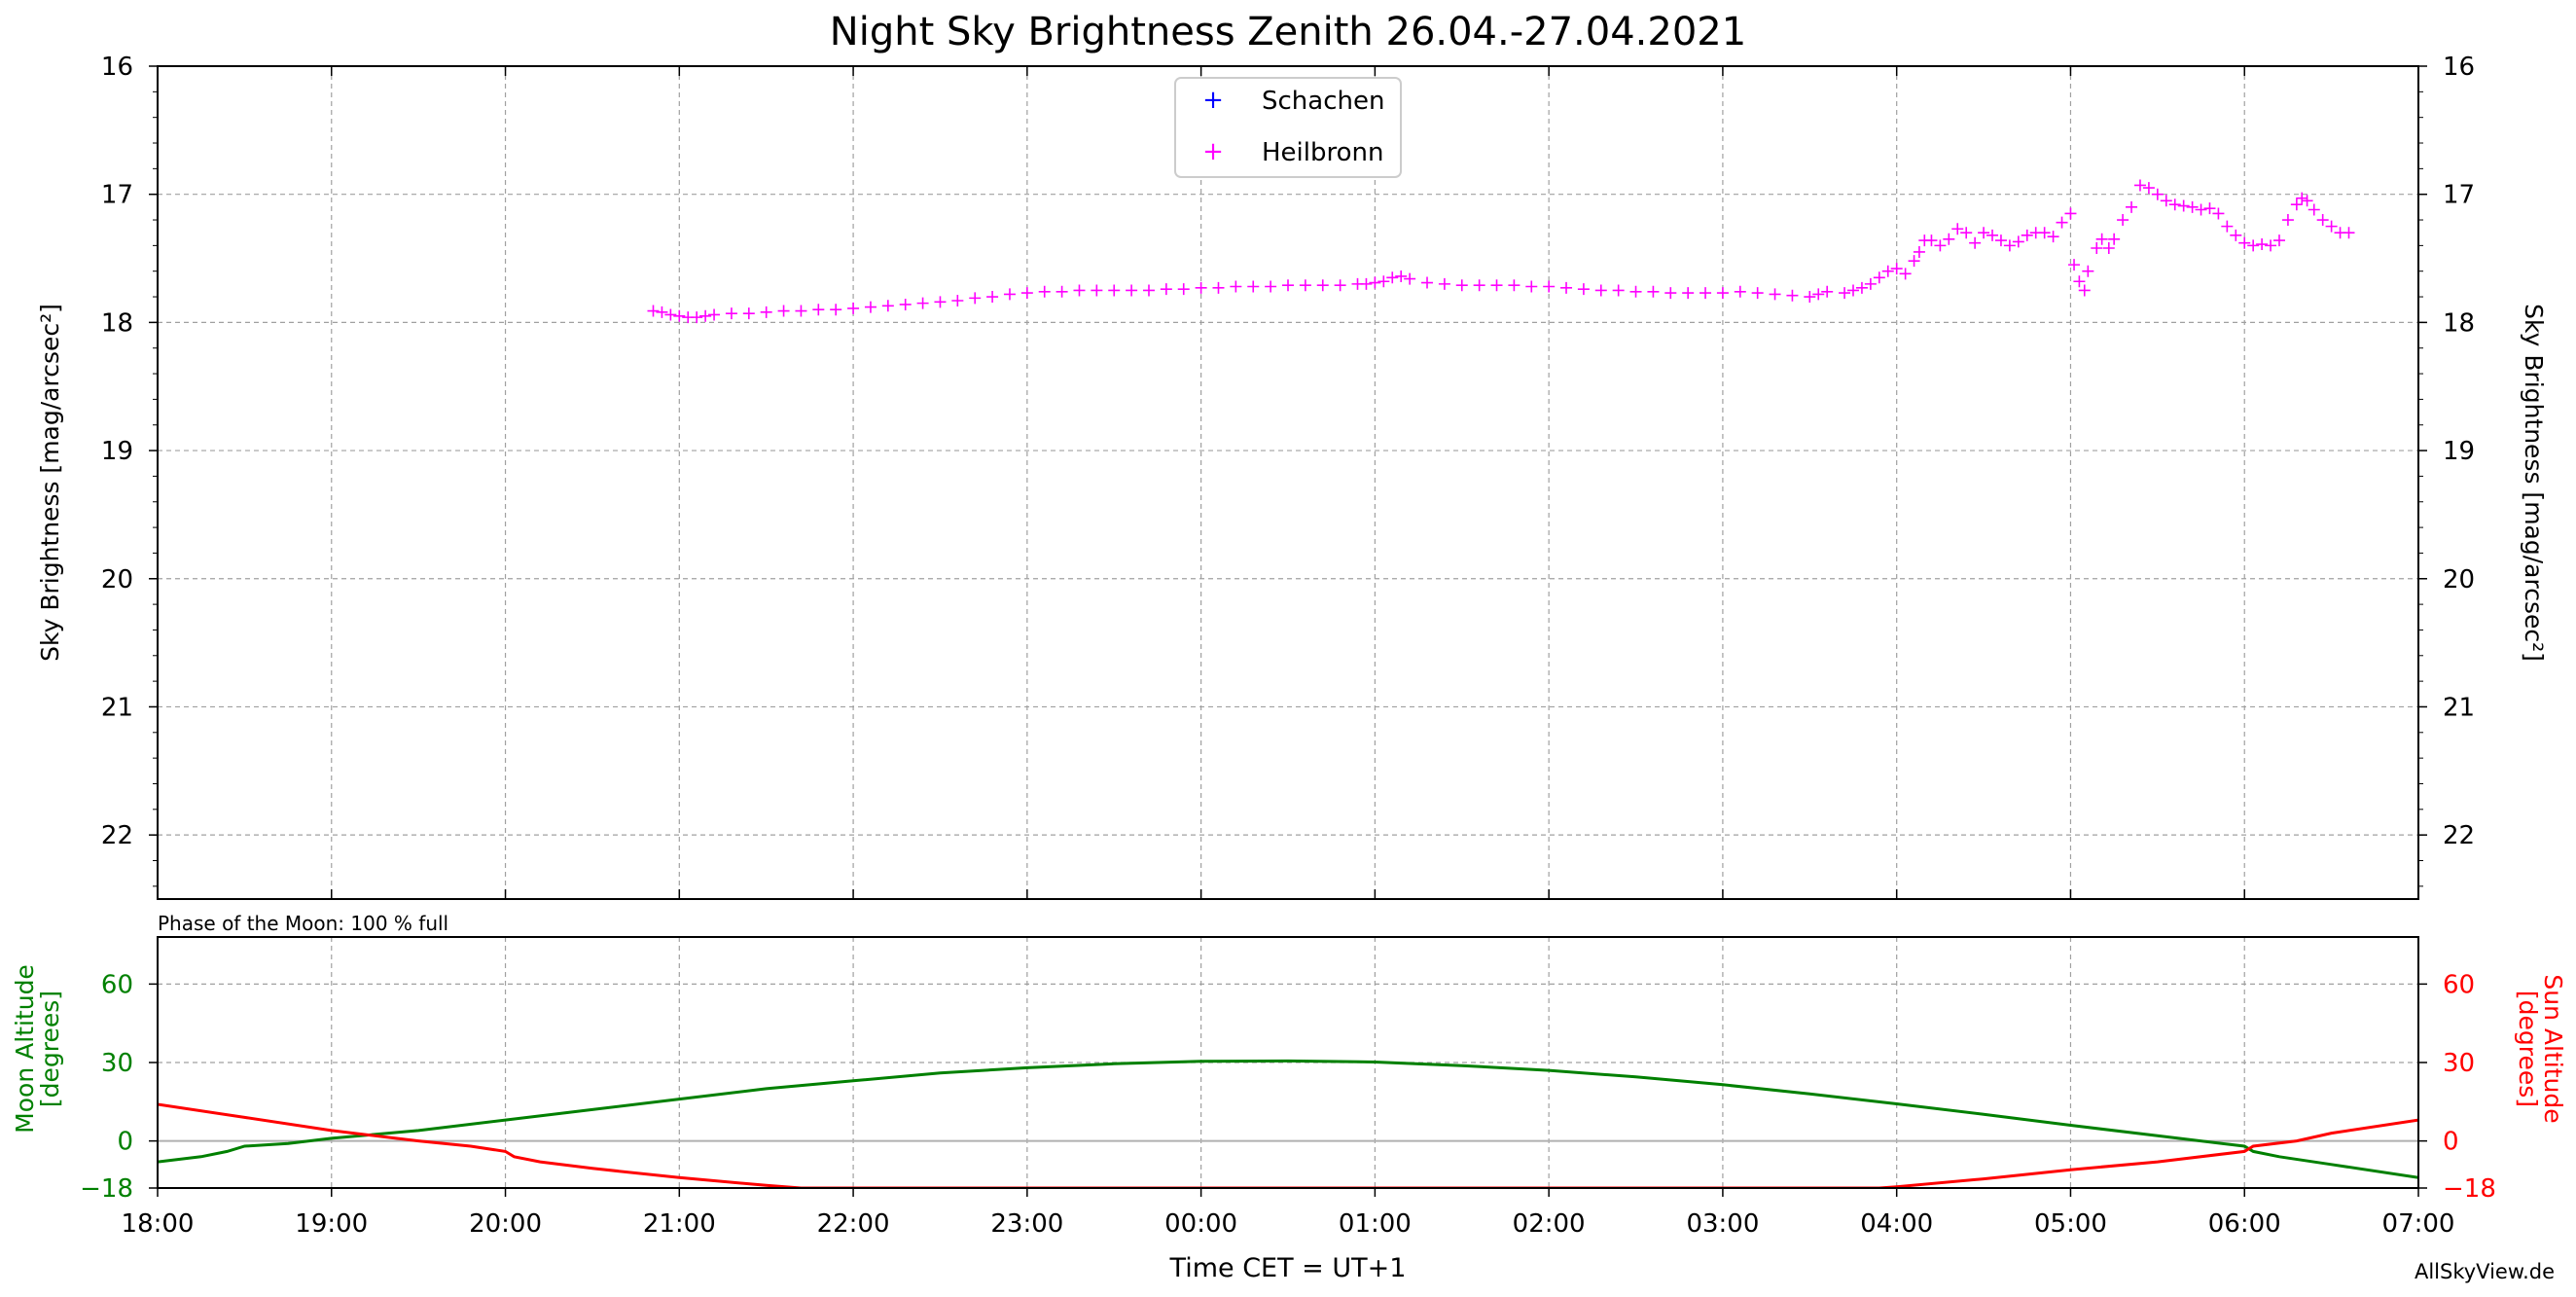 The width and height of the screenshot is (2576, 1297). Describe the element at coordinates (2459, 195) in the screenshot. I see `brightness-y-tick-label-right: 17` at that location.